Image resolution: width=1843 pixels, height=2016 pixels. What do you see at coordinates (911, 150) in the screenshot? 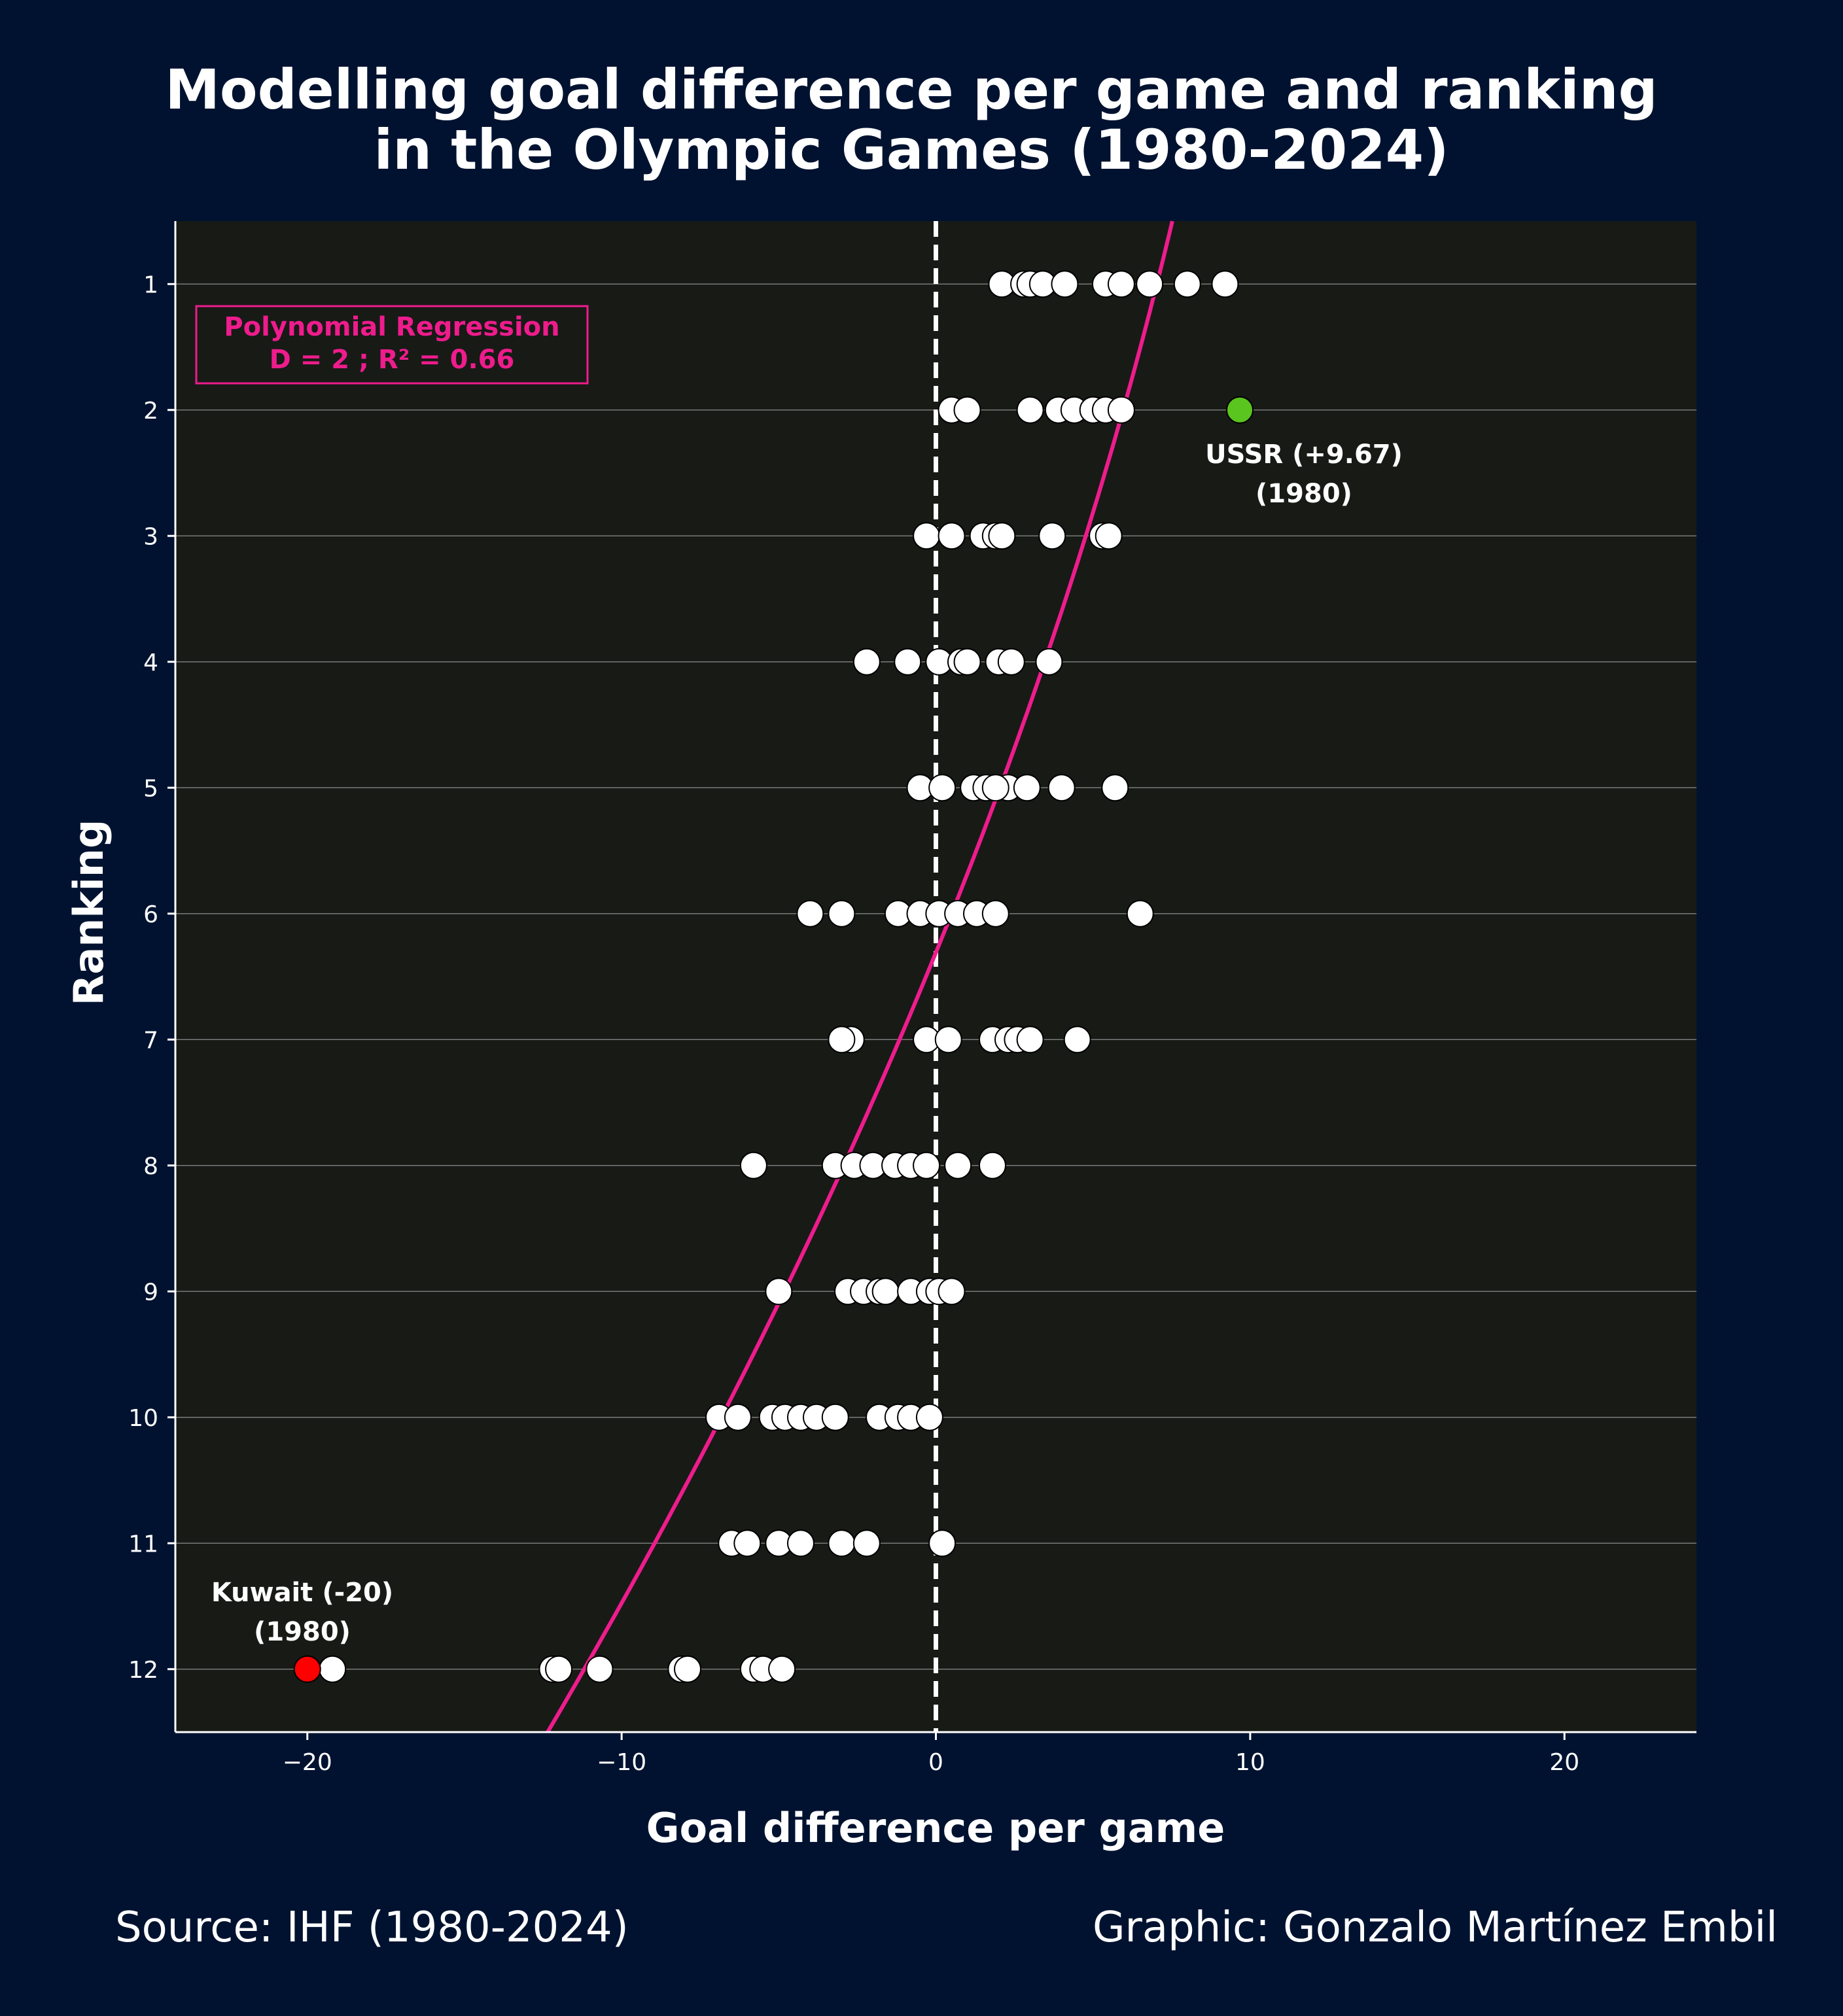
I see `chart-title-line-2: in the Olympic Games (1980-2024)` at bounding box center [911, 150].